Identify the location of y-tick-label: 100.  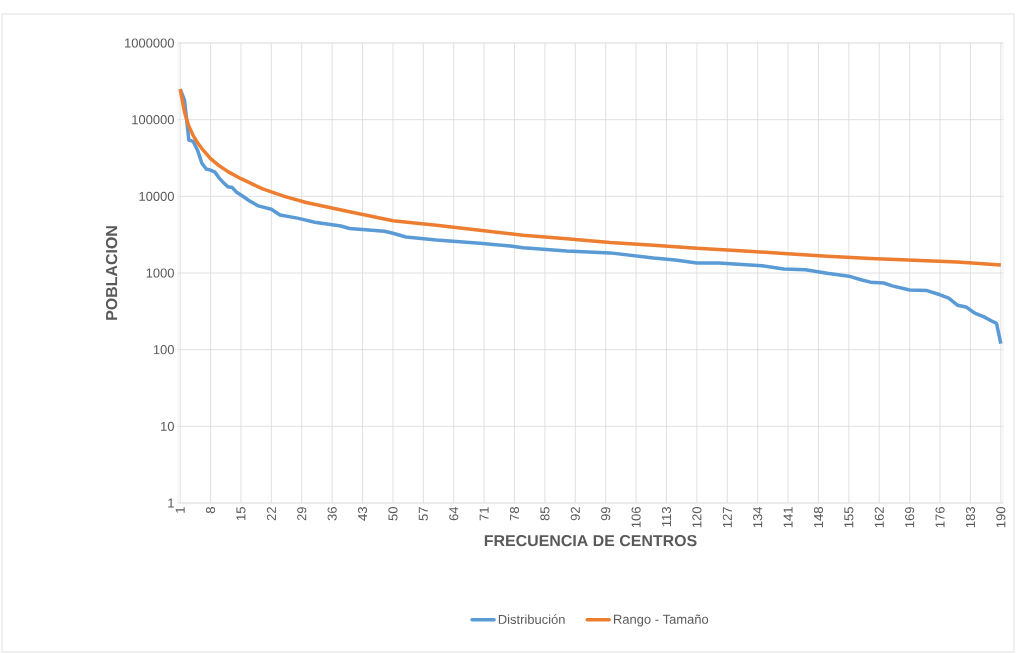
(163, 350).